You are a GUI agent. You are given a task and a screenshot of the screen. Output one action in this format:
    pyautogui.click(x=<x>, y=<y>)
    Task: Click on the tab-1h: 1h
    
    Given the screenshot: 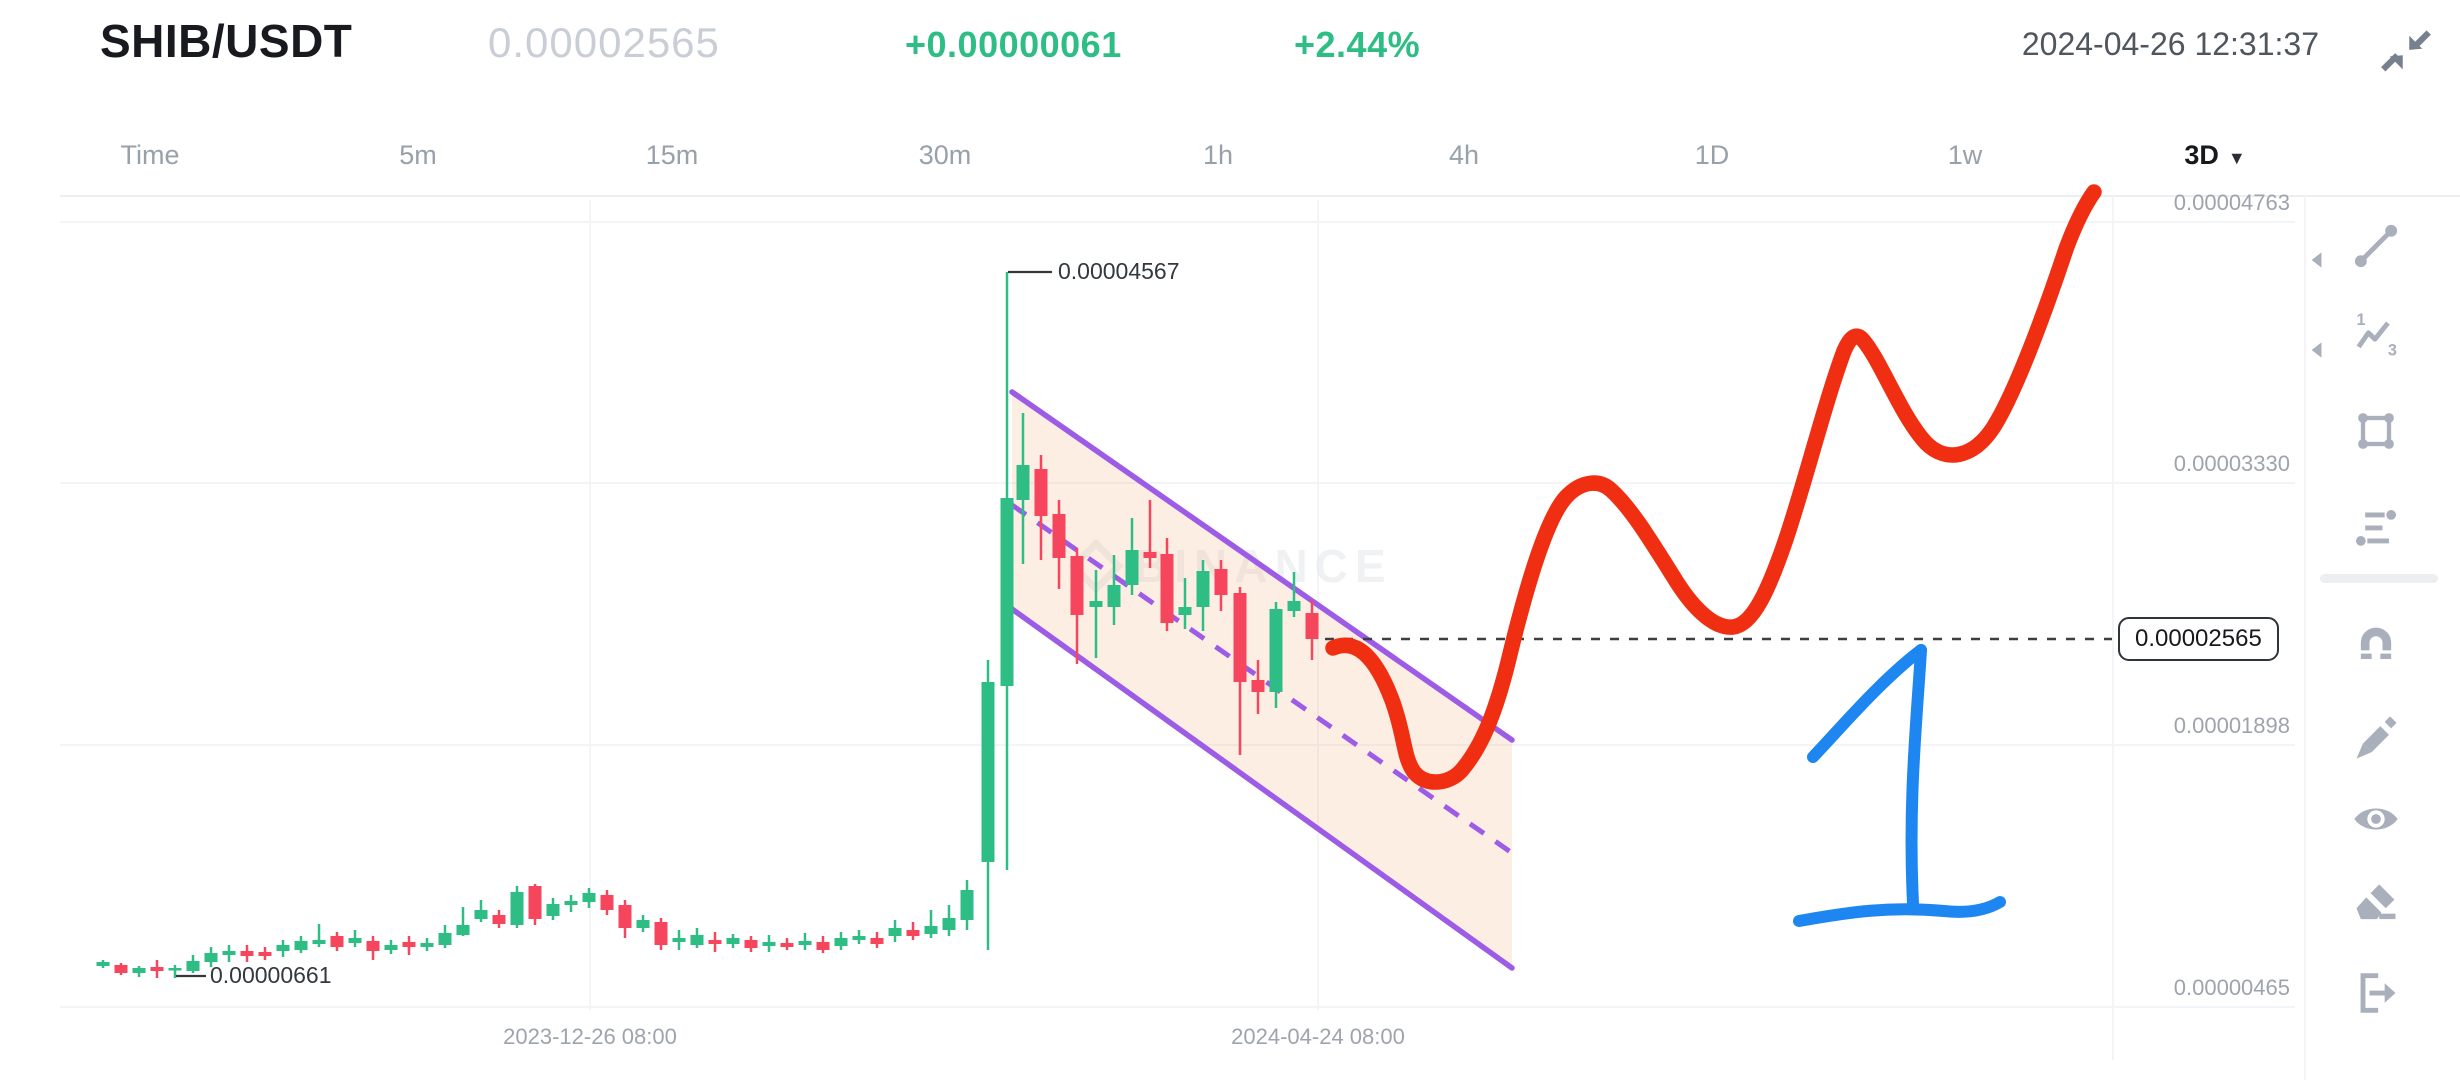 What is the action you would take?
    pyautogui.click(x=1218, y=155)
    